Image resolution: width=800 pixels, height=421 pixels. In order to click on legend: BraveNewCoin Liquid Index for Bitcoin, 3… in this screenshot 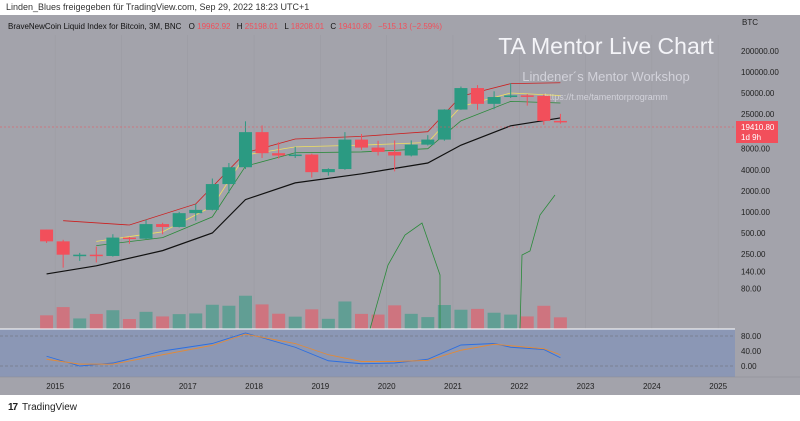, I will do `click(225, 26)`.